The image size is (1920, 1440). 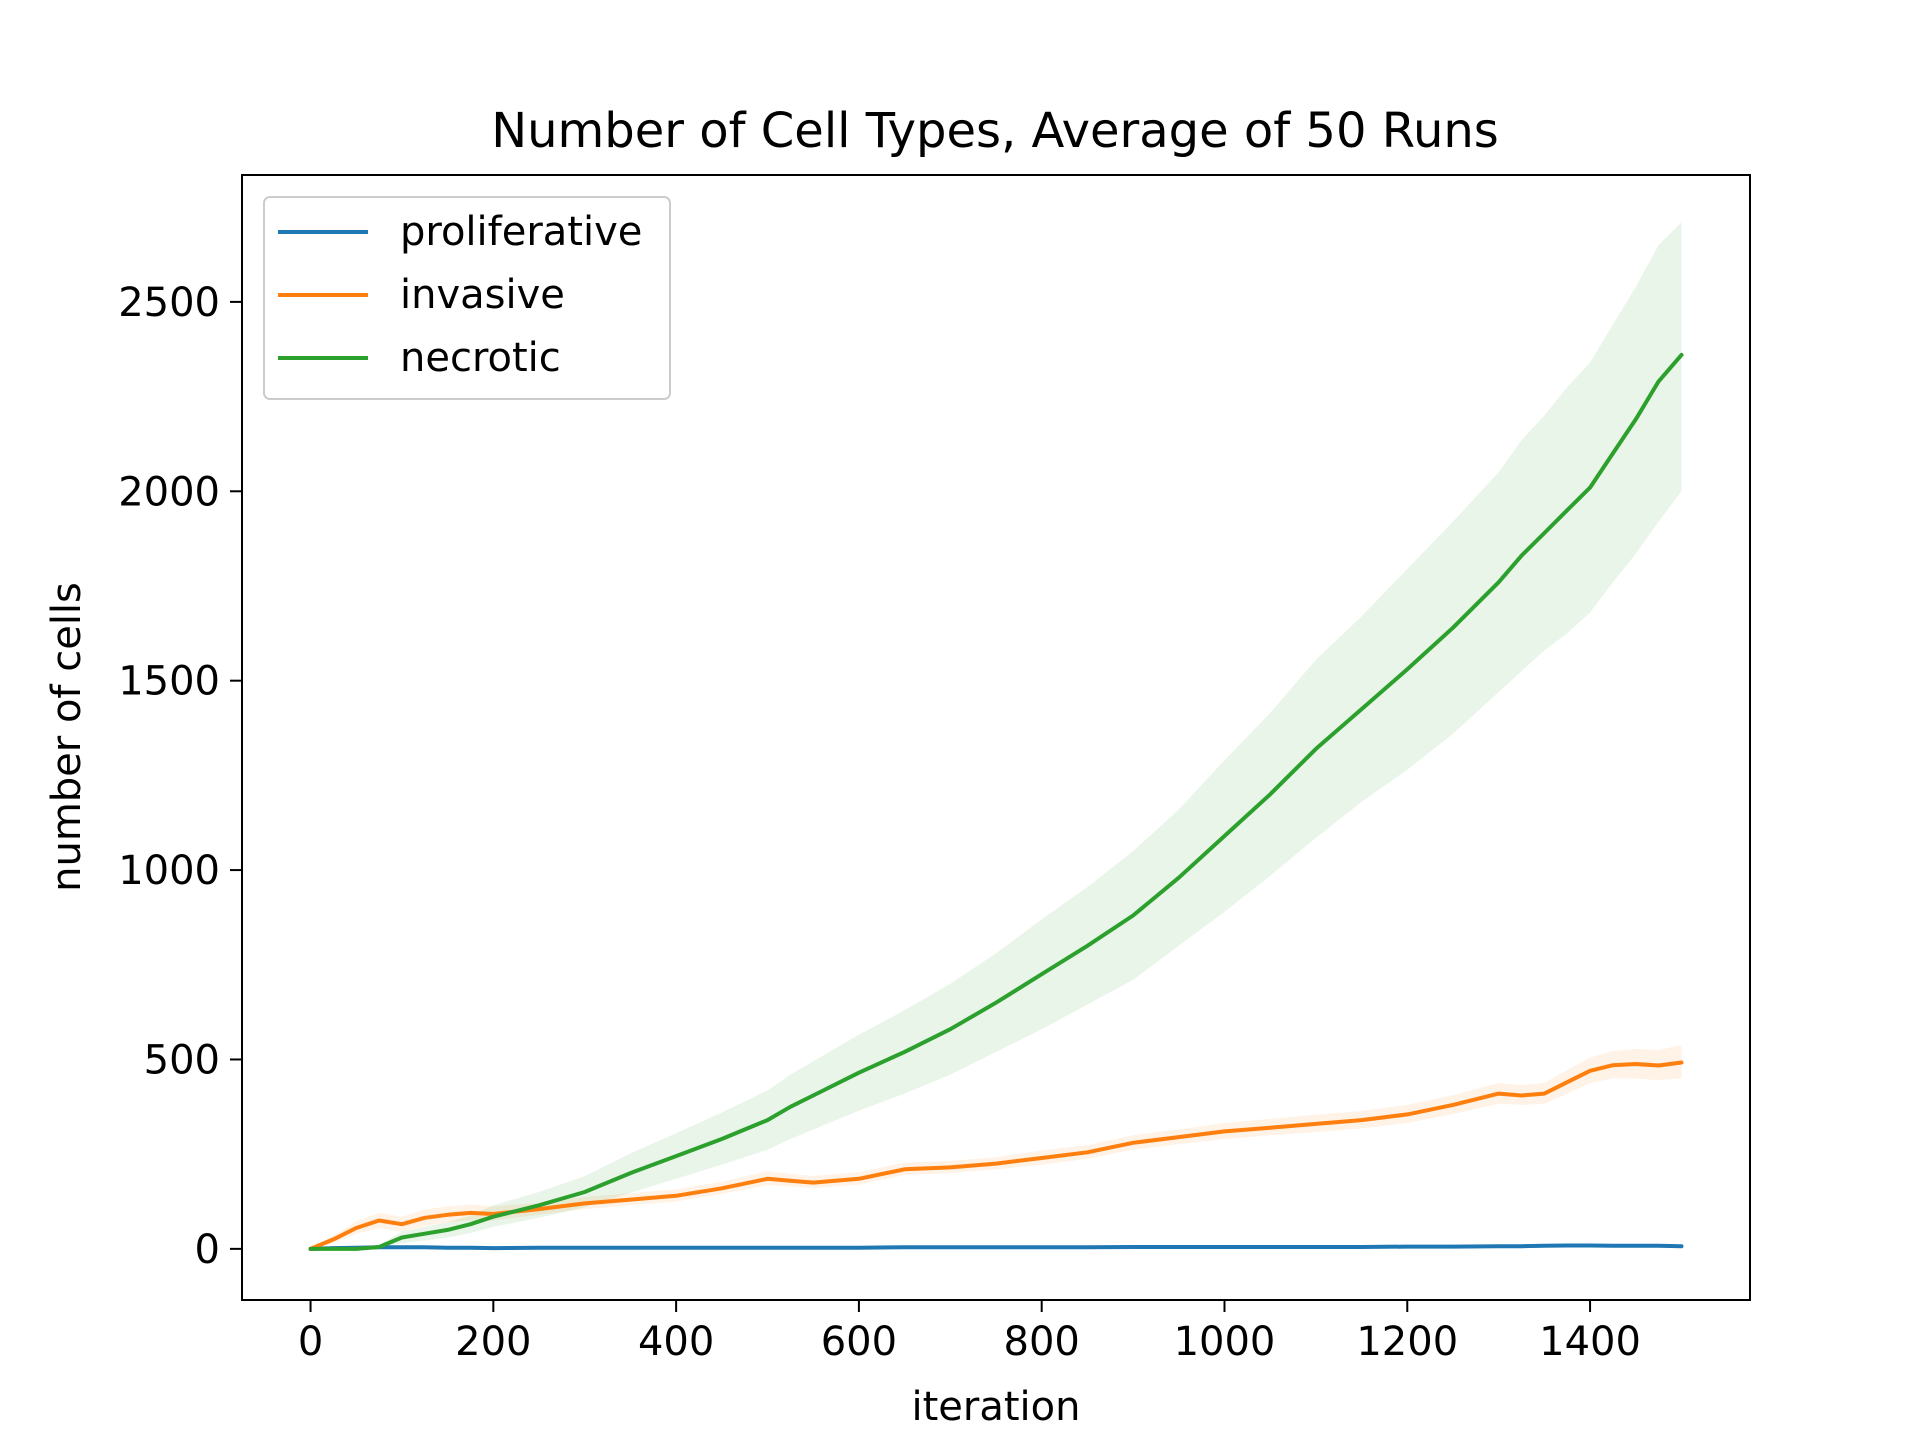 What do you see at coordinates (169, 492) in the screenshot?
I see `y-tick-label: 2000` at bounding box center [169, 492].